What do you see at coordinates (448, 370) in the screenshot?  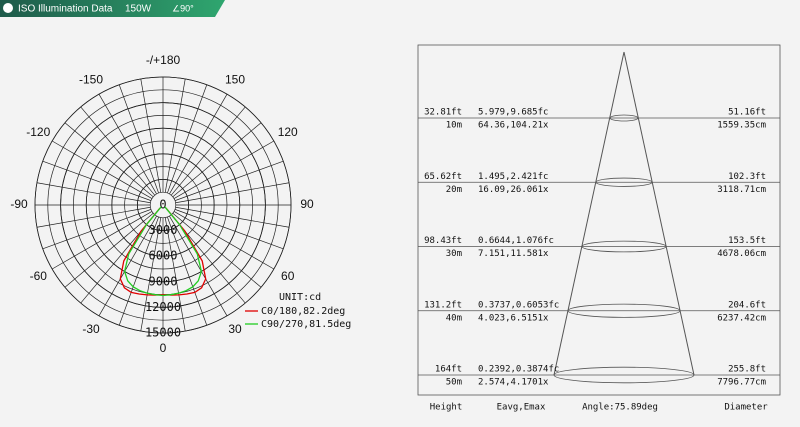 I see `height-ft: 164ft` at bounding box center [448, 370].